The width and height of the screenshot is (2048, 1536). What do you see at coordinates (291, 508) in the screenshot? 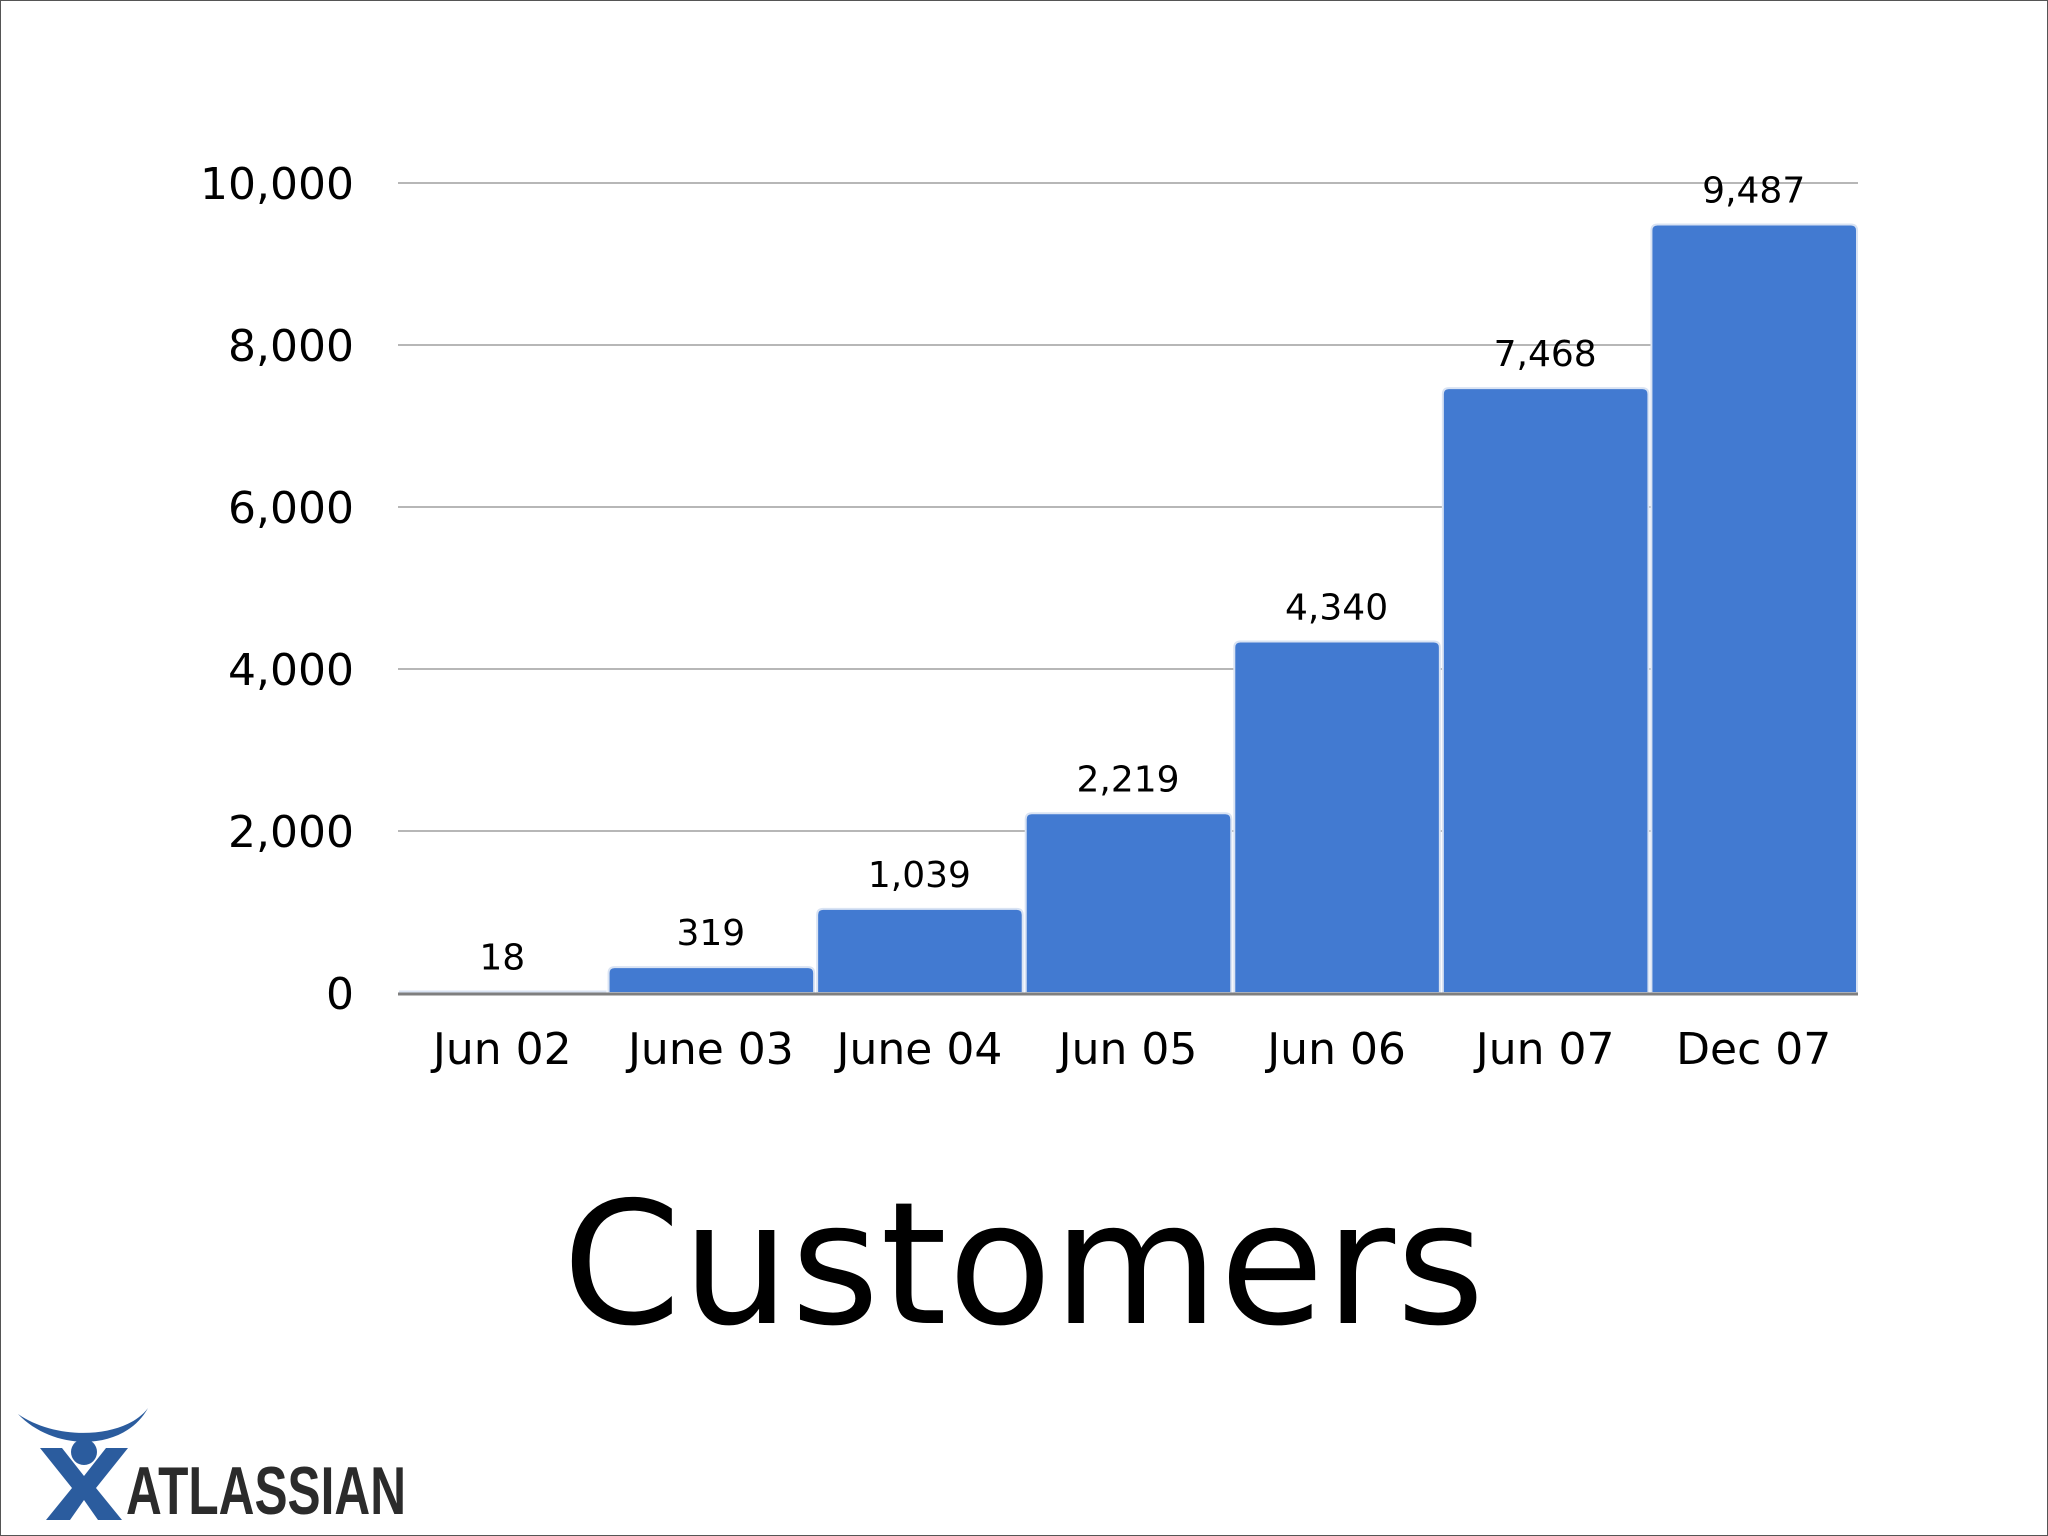
I see `y-tick-label: 6,000` at bounding box center [291, 508].